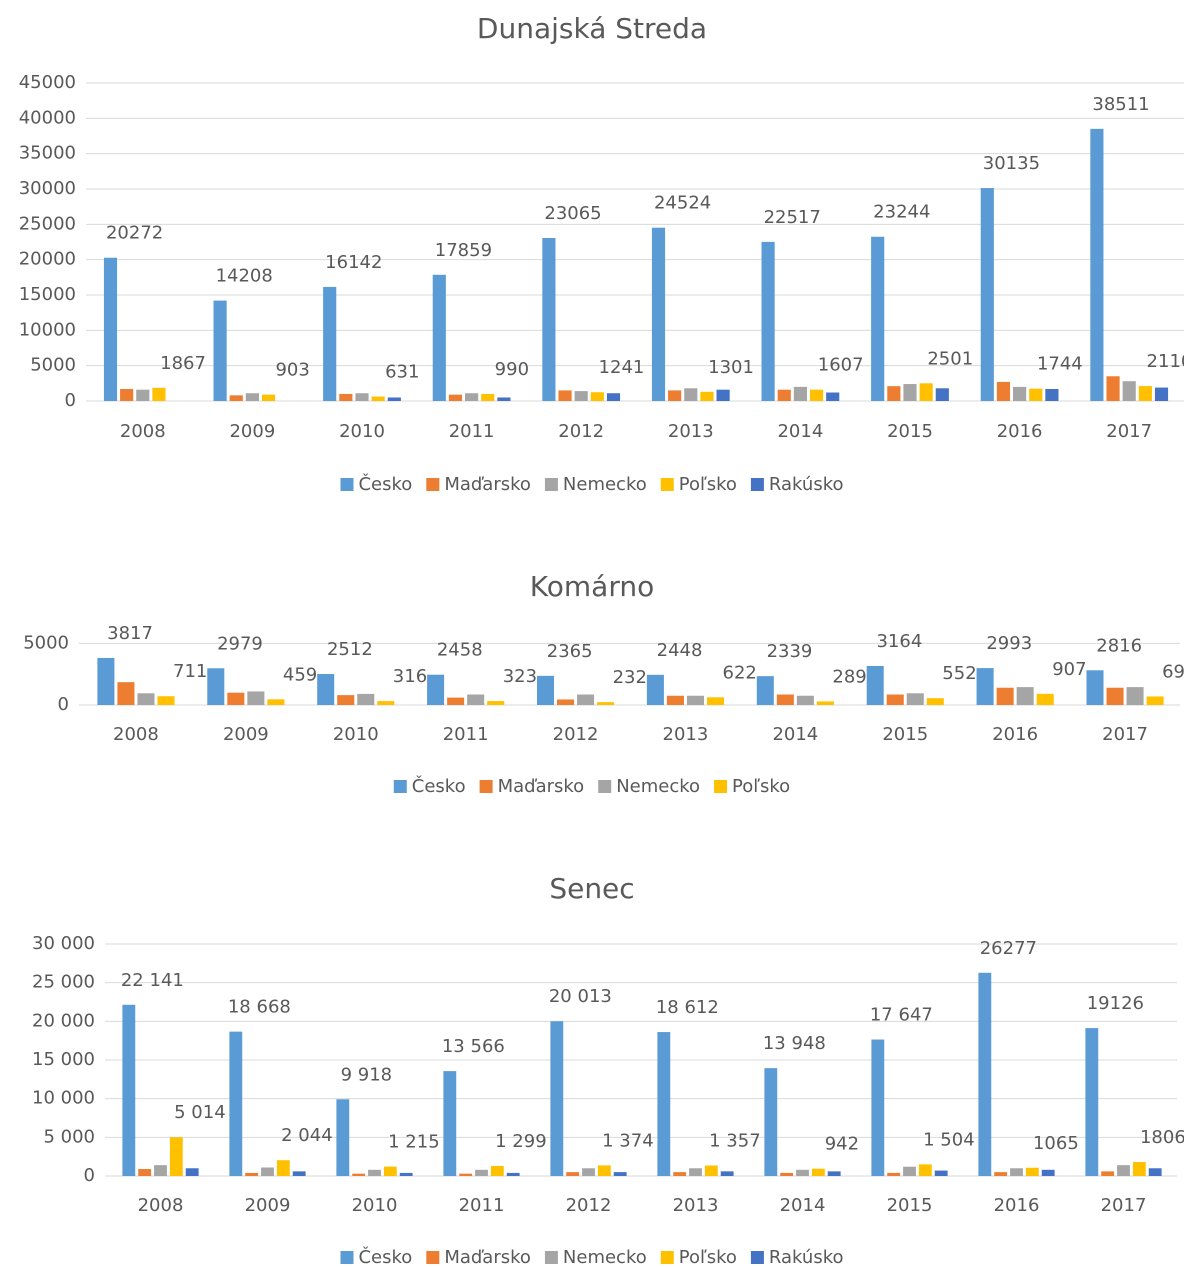  Describe the element at coordinates (680, 650) in the screenshot. I see `data-label: 2448` at that location.